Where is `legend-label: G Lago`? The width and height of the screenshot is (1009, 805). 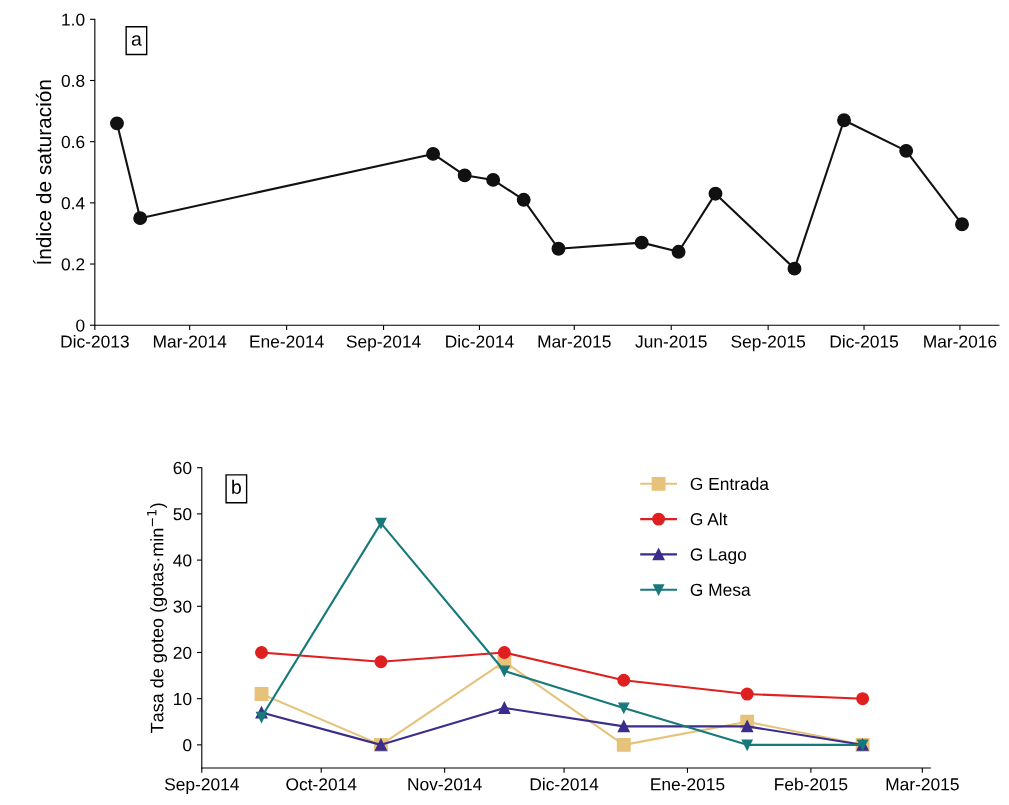
legend-label: G Lago is located at coordinates (718, 556).